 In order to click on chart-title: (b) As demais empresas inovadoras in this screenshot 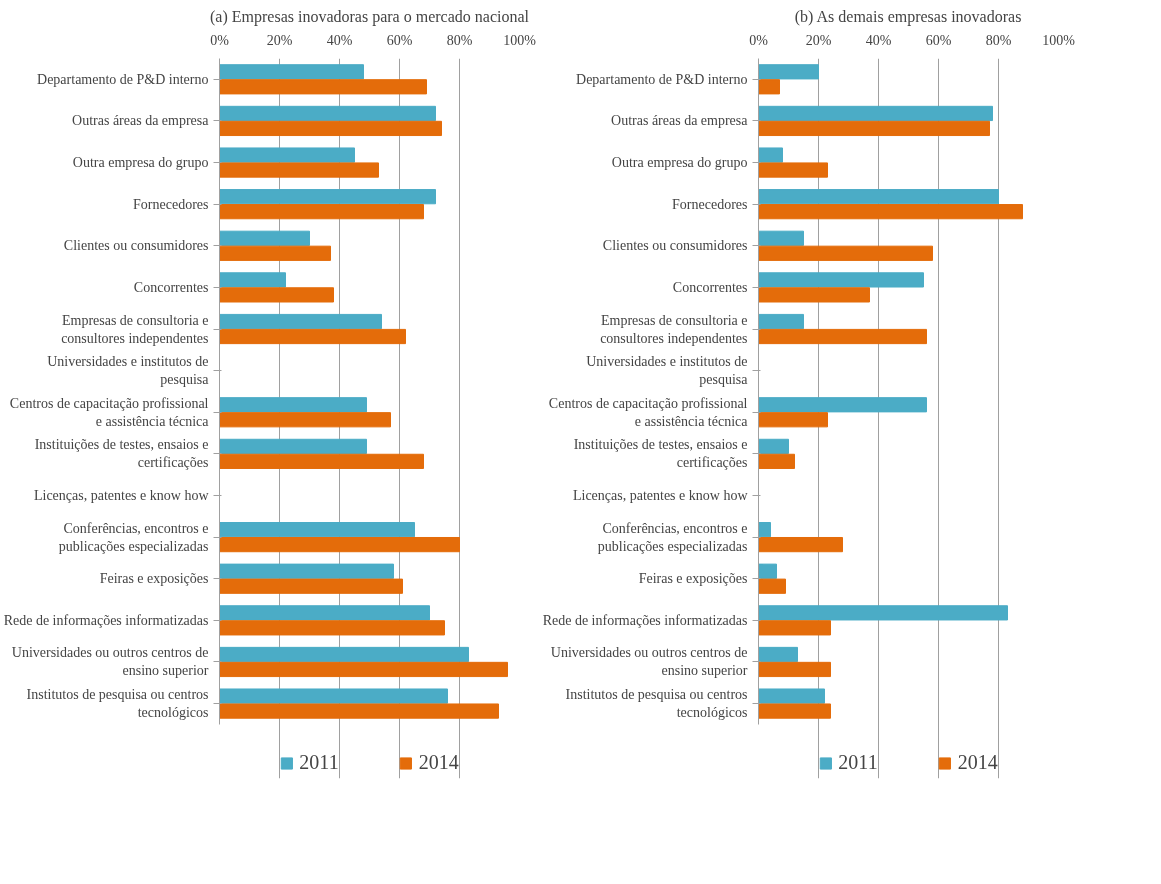, I will do `click(908, 16)`.